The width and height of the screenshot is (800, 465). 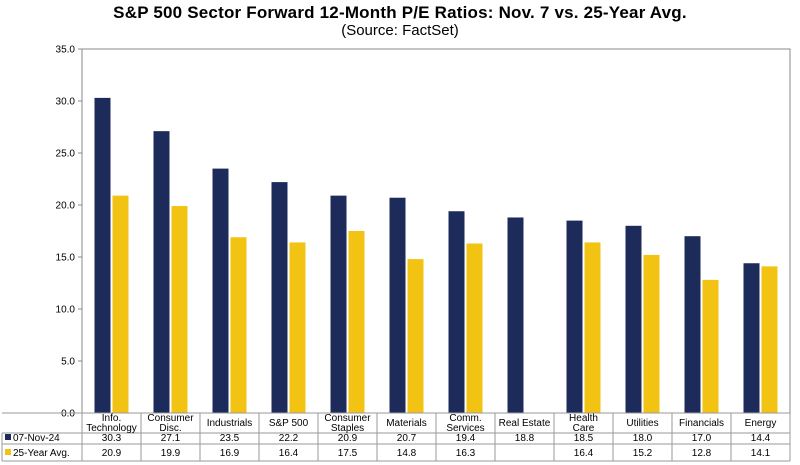 I want to click on chart-subtitle: (Source: FactSet), so click(x=400, y=30).